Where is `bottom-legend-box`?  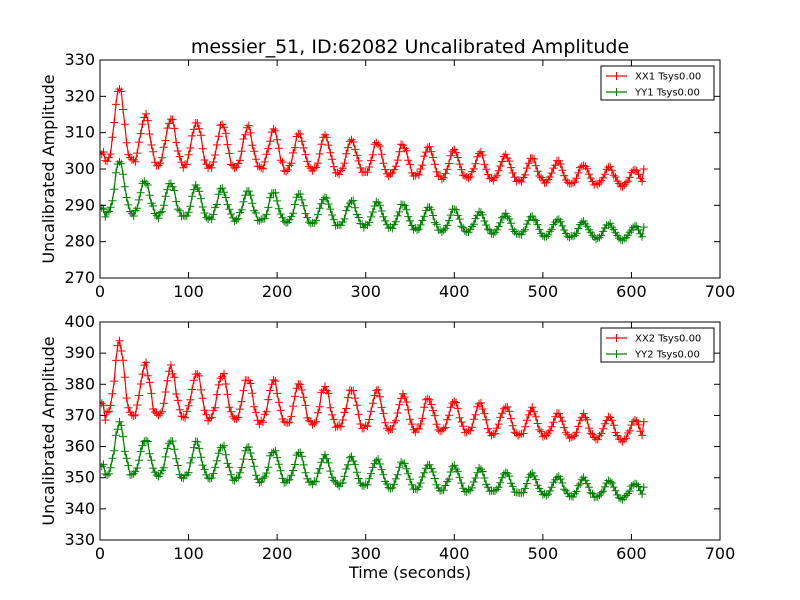
bottom-legend-box is located at coordinates (657, 345).